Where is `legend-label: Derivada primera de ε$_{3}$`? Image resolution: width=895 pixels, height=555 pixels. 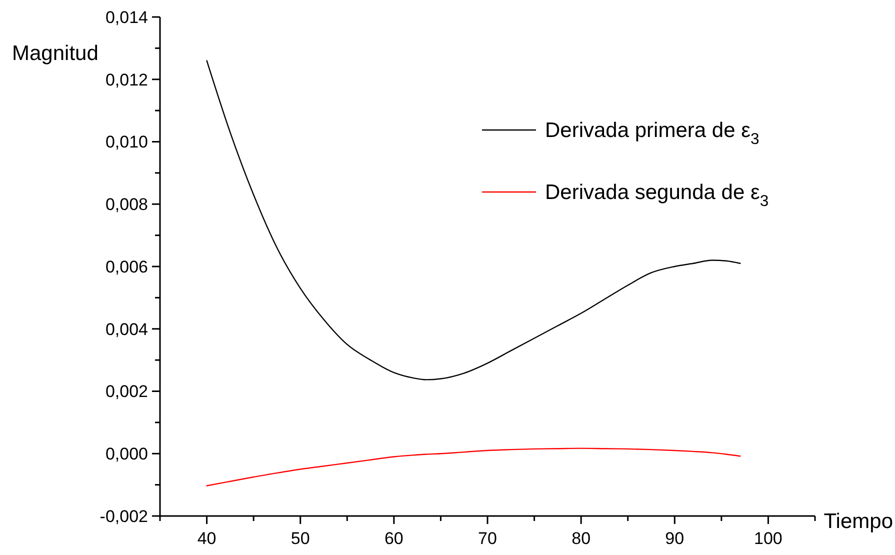 legend-label: Derivada primera de ε$_{3}$ is located at coordinates (652, 133).